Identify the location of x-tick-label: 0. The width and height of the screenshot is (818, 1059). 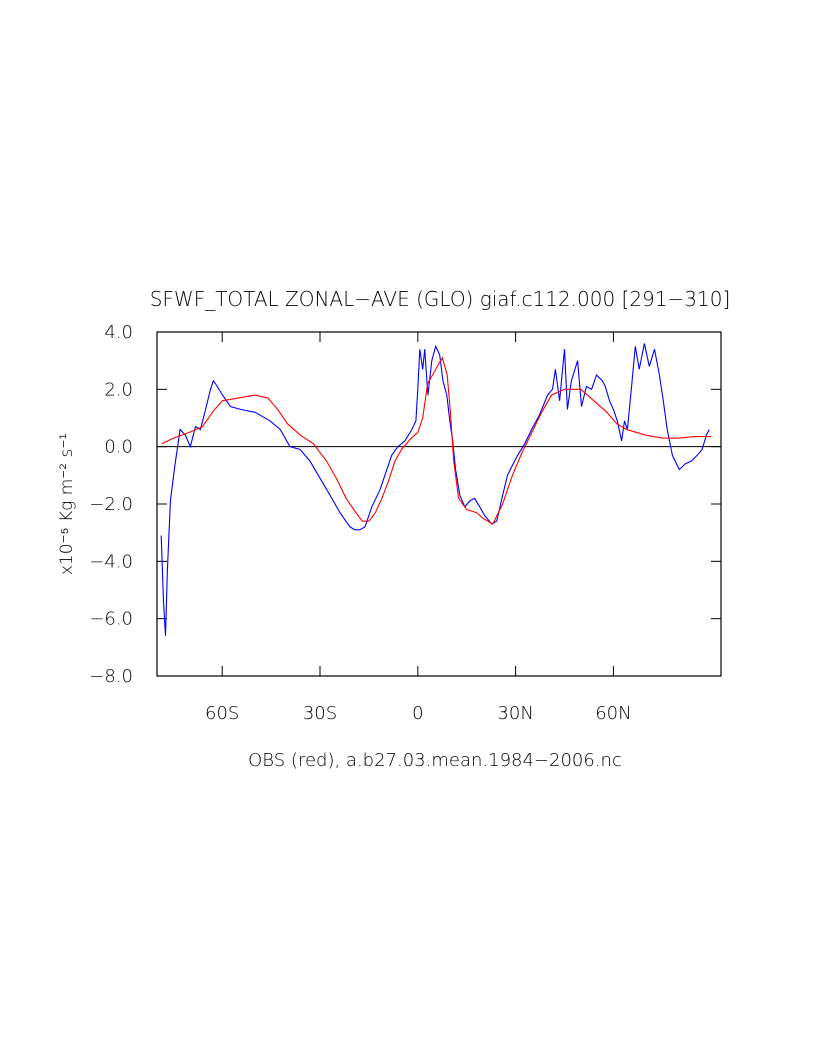
(417, 713).